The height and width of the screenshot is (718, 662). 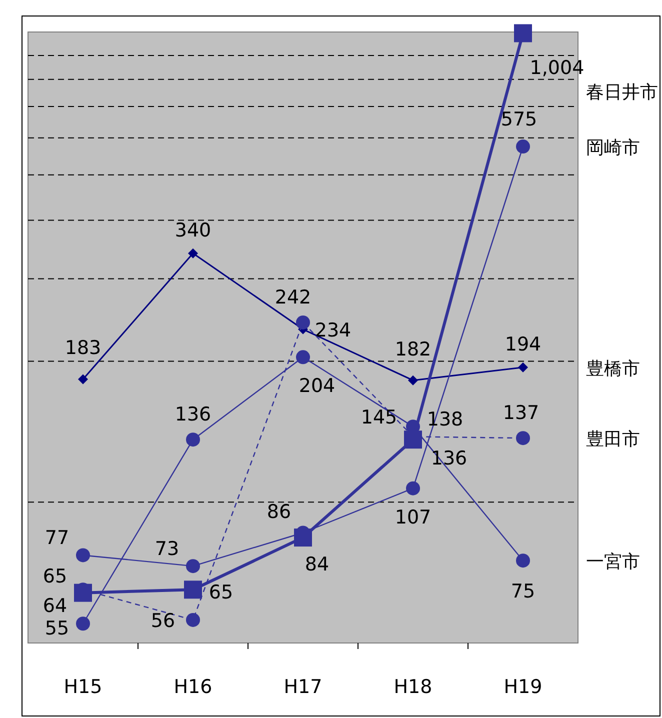 I want to click on data-label: 234, so click(x=333, y=330).